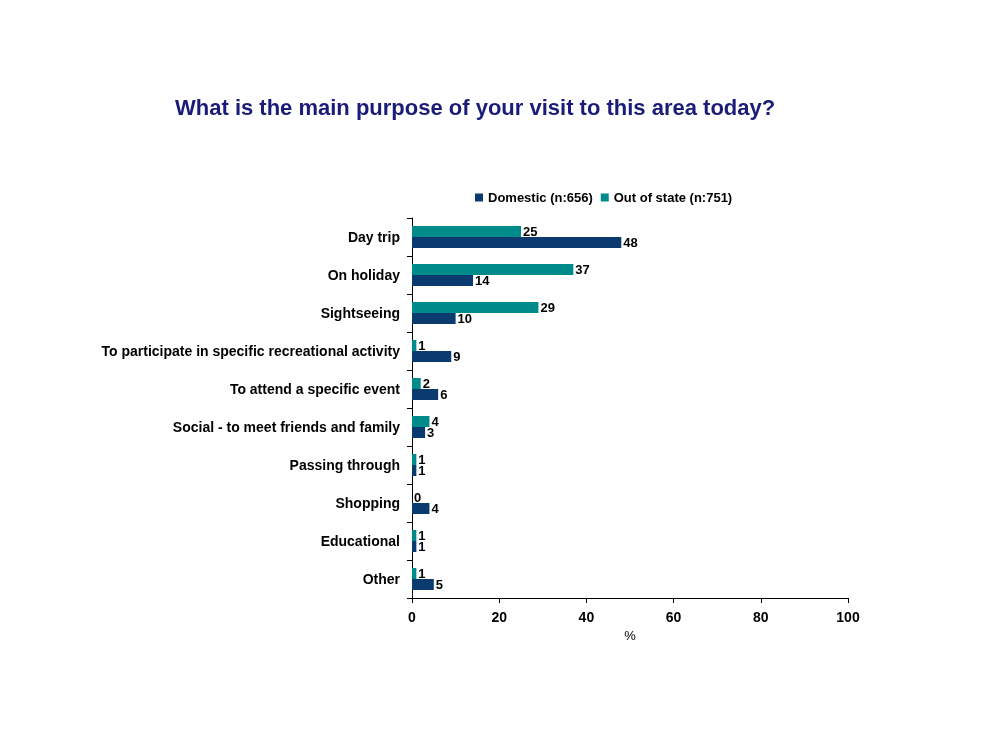  What do you see at coordinates (426, 383) in the screenshot?
I see `data-label: 2` at bounding box center [426, 383].